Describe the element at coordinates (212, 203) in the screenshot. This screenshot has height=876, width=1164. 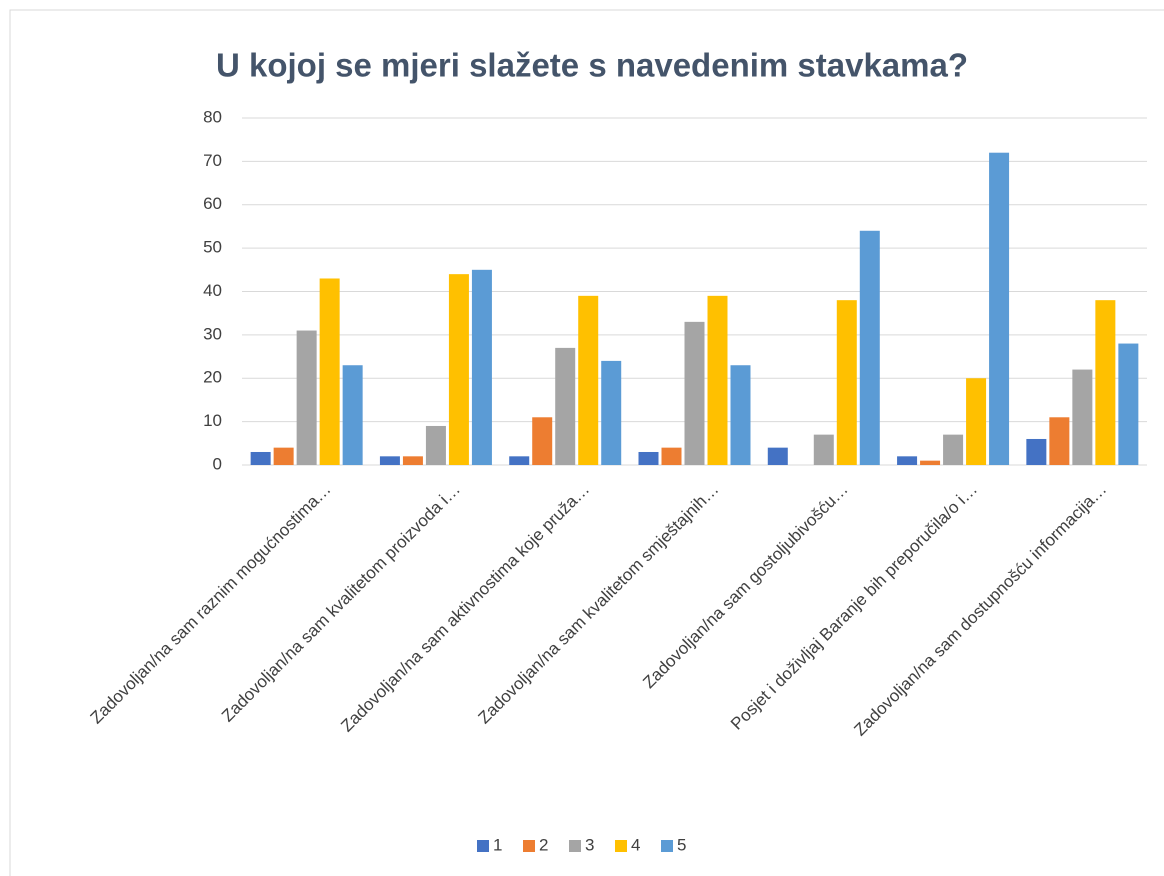
I see `y-tick-label: 60` at that location.